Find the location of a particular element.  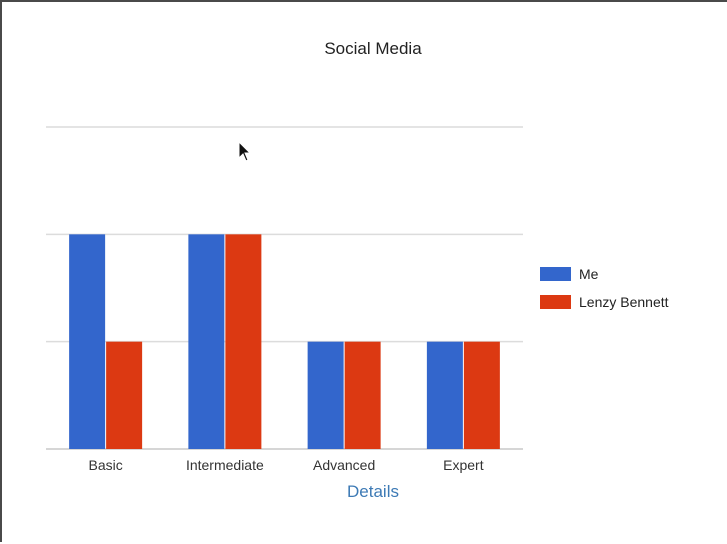

legend-label: Me is located at coordinates (589, 274).